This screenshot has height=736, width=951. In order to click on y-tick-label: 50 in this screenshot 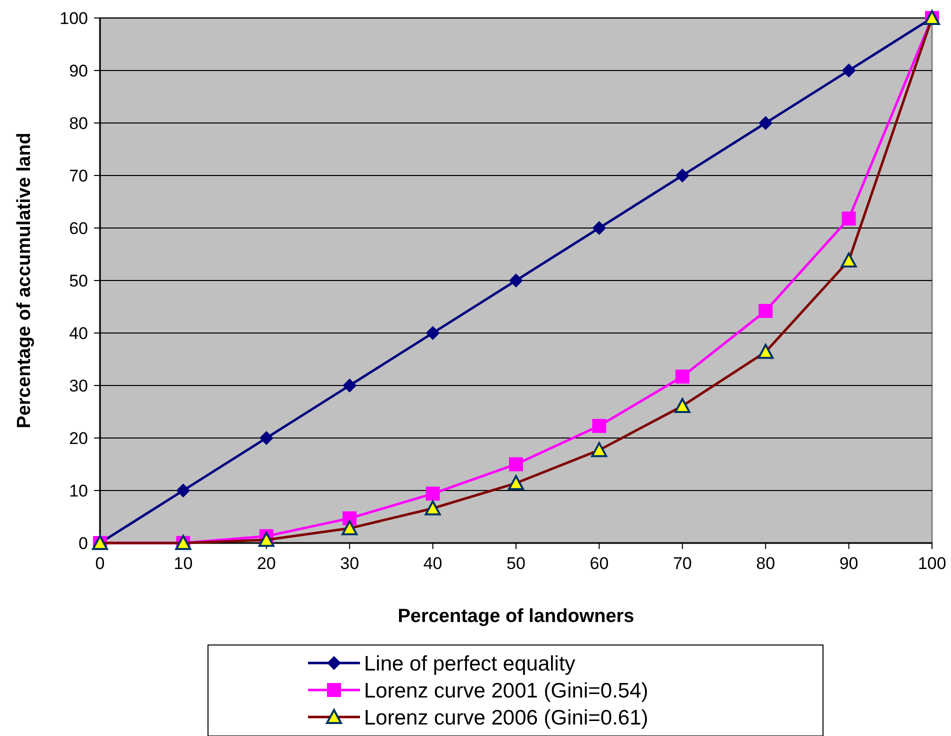, I will do `click(78, 280)`.